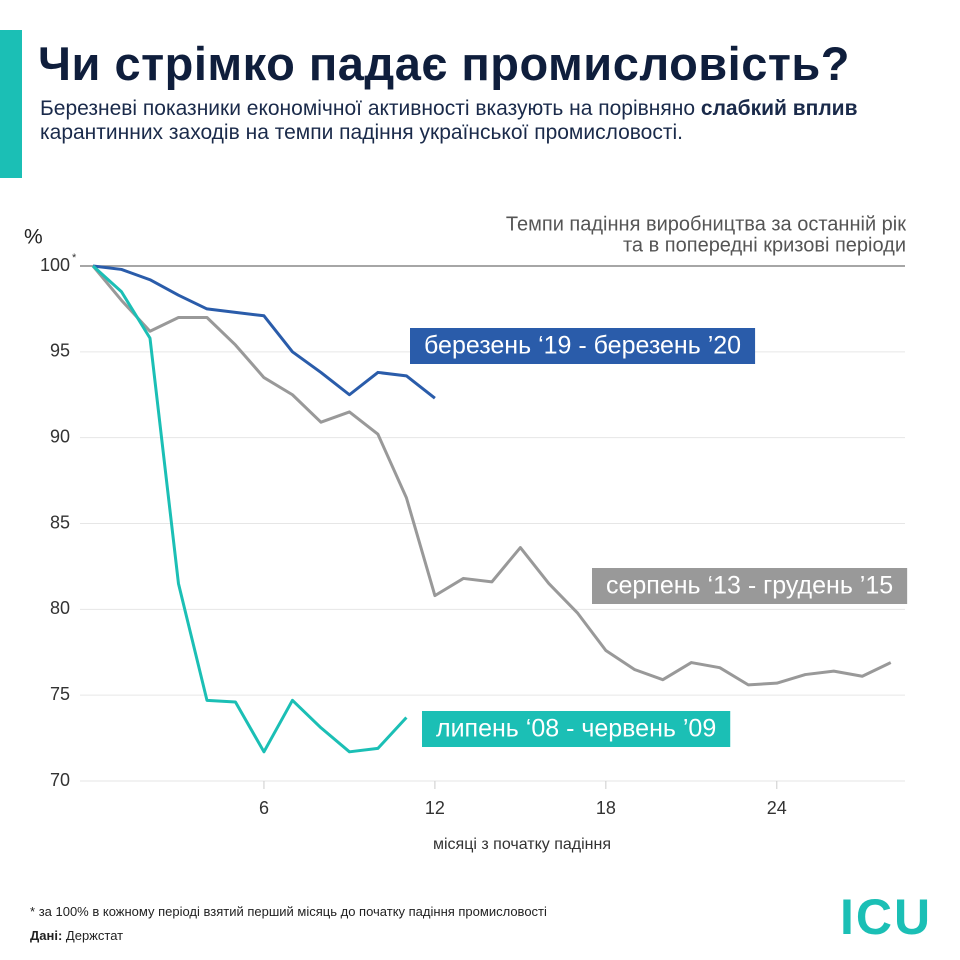  I want to click on subtitle-bold: слабкий вплив, so click(779, 108).